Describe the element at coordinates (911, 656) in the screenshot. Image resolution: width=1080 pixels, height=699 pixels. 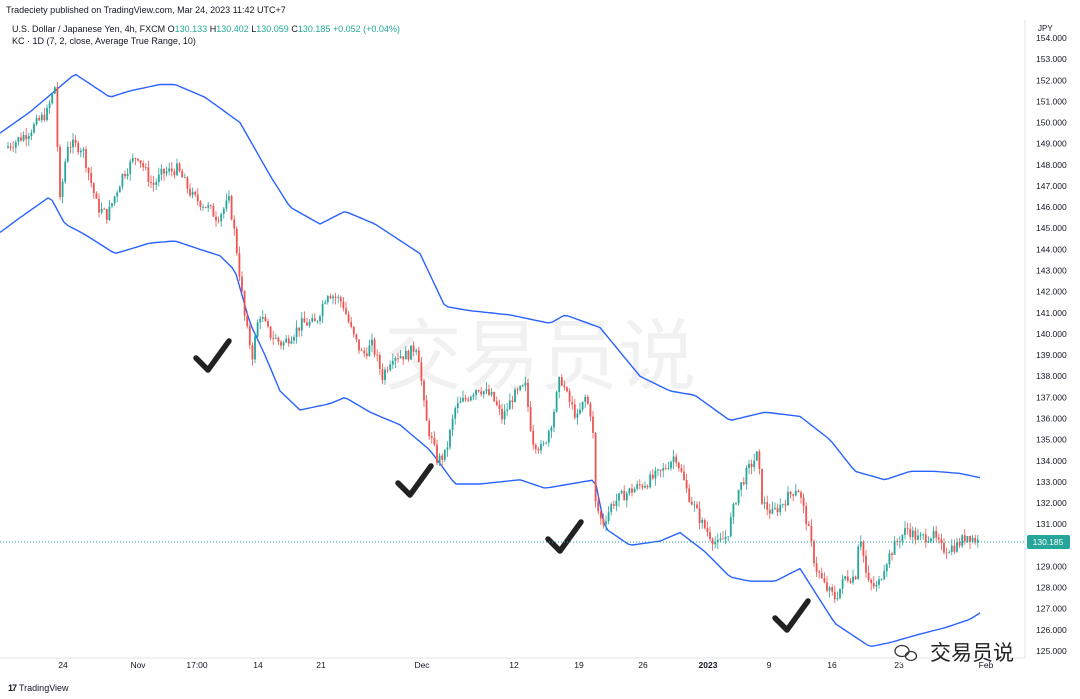
I see `wechat-bubble-small-icon` at that location.